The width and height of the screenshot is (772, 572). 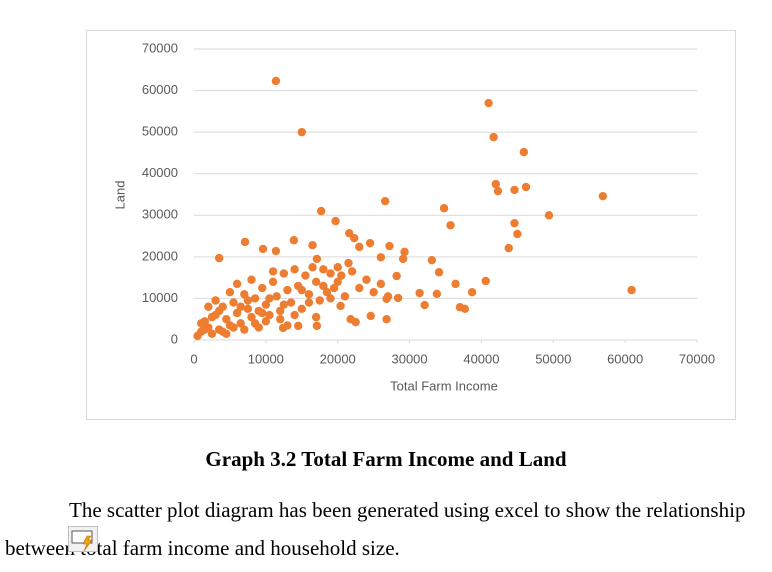 I want to click on y-tick-label: 0, so click(x=174, y=338).